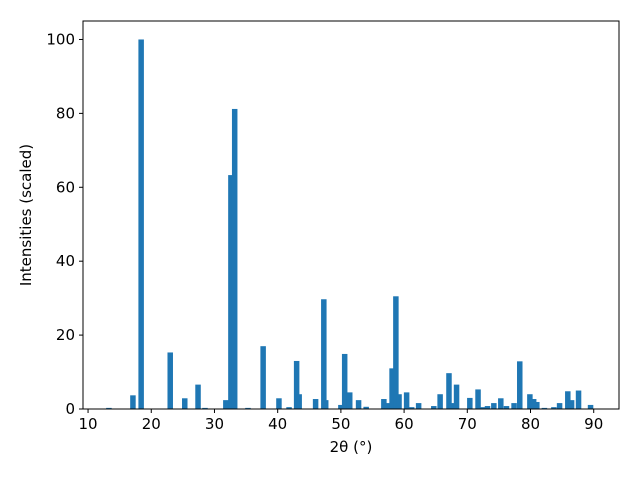  Describe the element at coordinates (60, 39) in the screenshot. I see `y-tick-label: 100` at that location.